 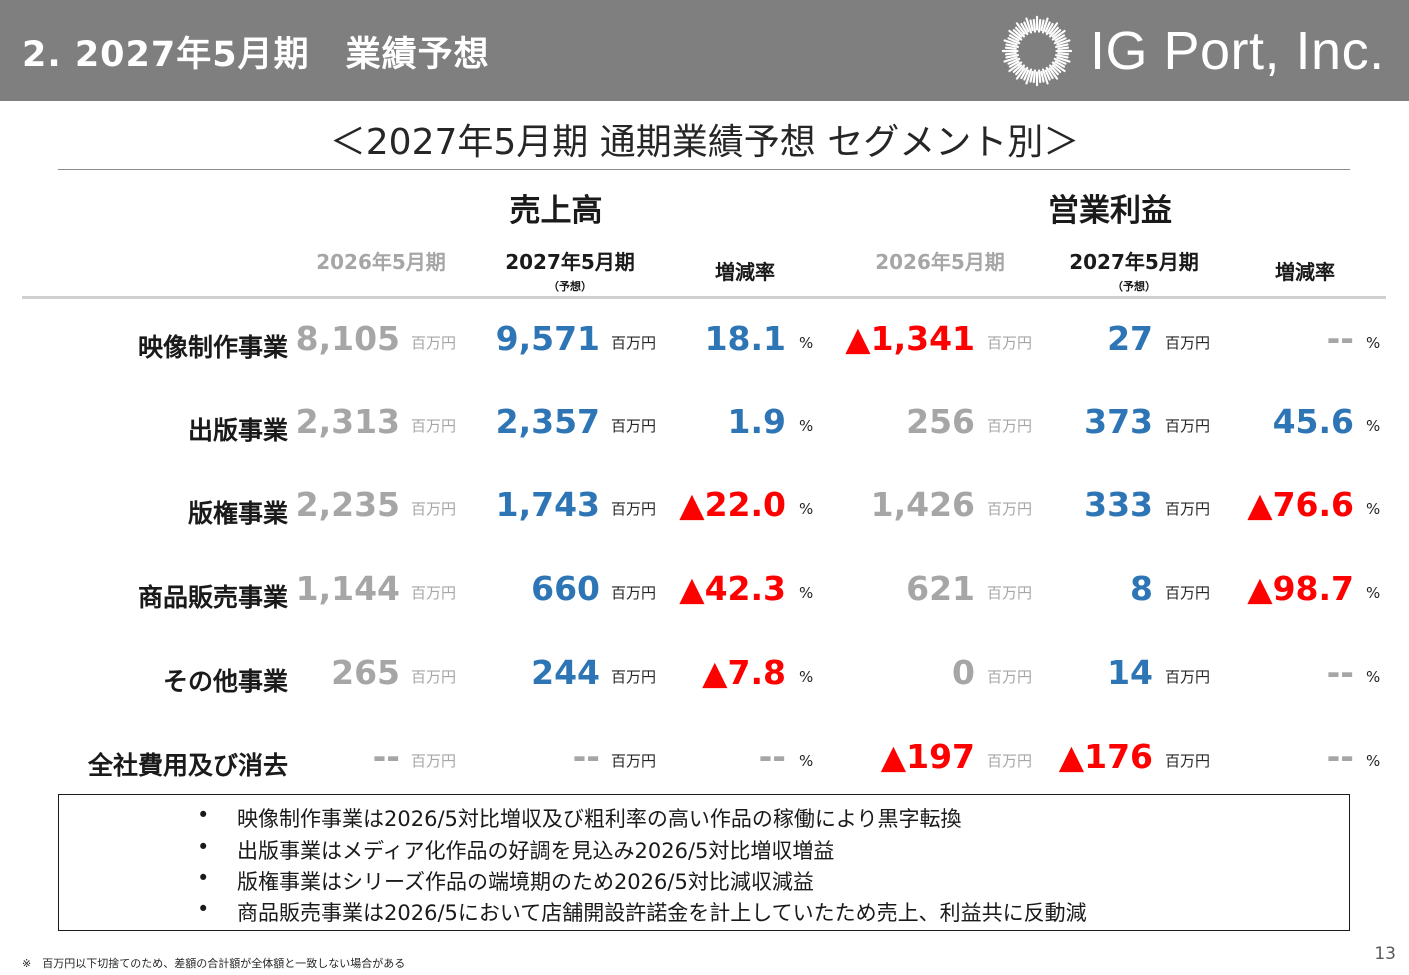 I want to click on col-sales-next-label: 2027年5月期, so click(x=570, y=262).